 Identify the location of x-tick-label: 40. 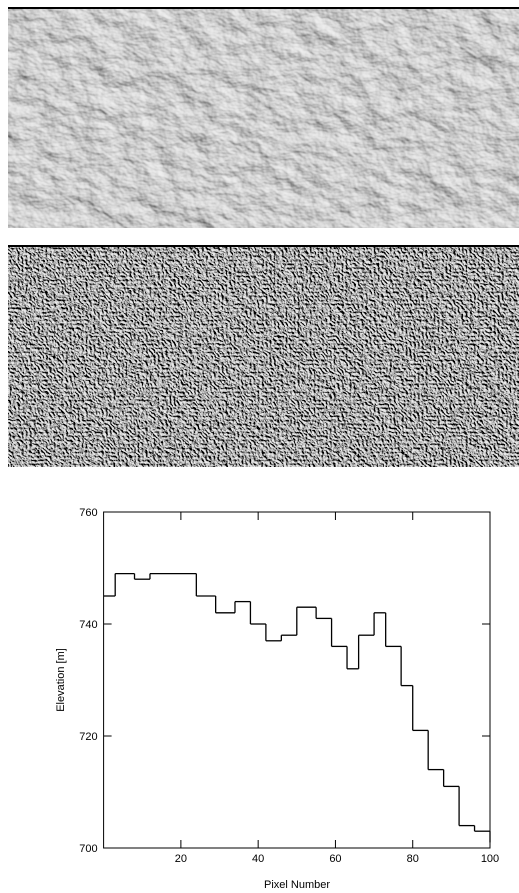
(258, 859).